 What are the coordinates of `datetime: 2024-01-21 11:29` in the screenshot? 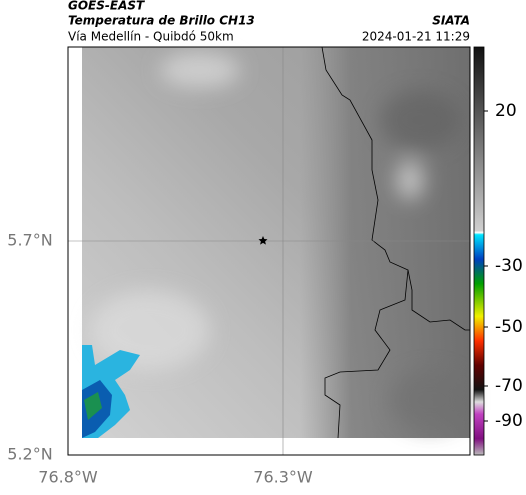 It's located at (416, 37).